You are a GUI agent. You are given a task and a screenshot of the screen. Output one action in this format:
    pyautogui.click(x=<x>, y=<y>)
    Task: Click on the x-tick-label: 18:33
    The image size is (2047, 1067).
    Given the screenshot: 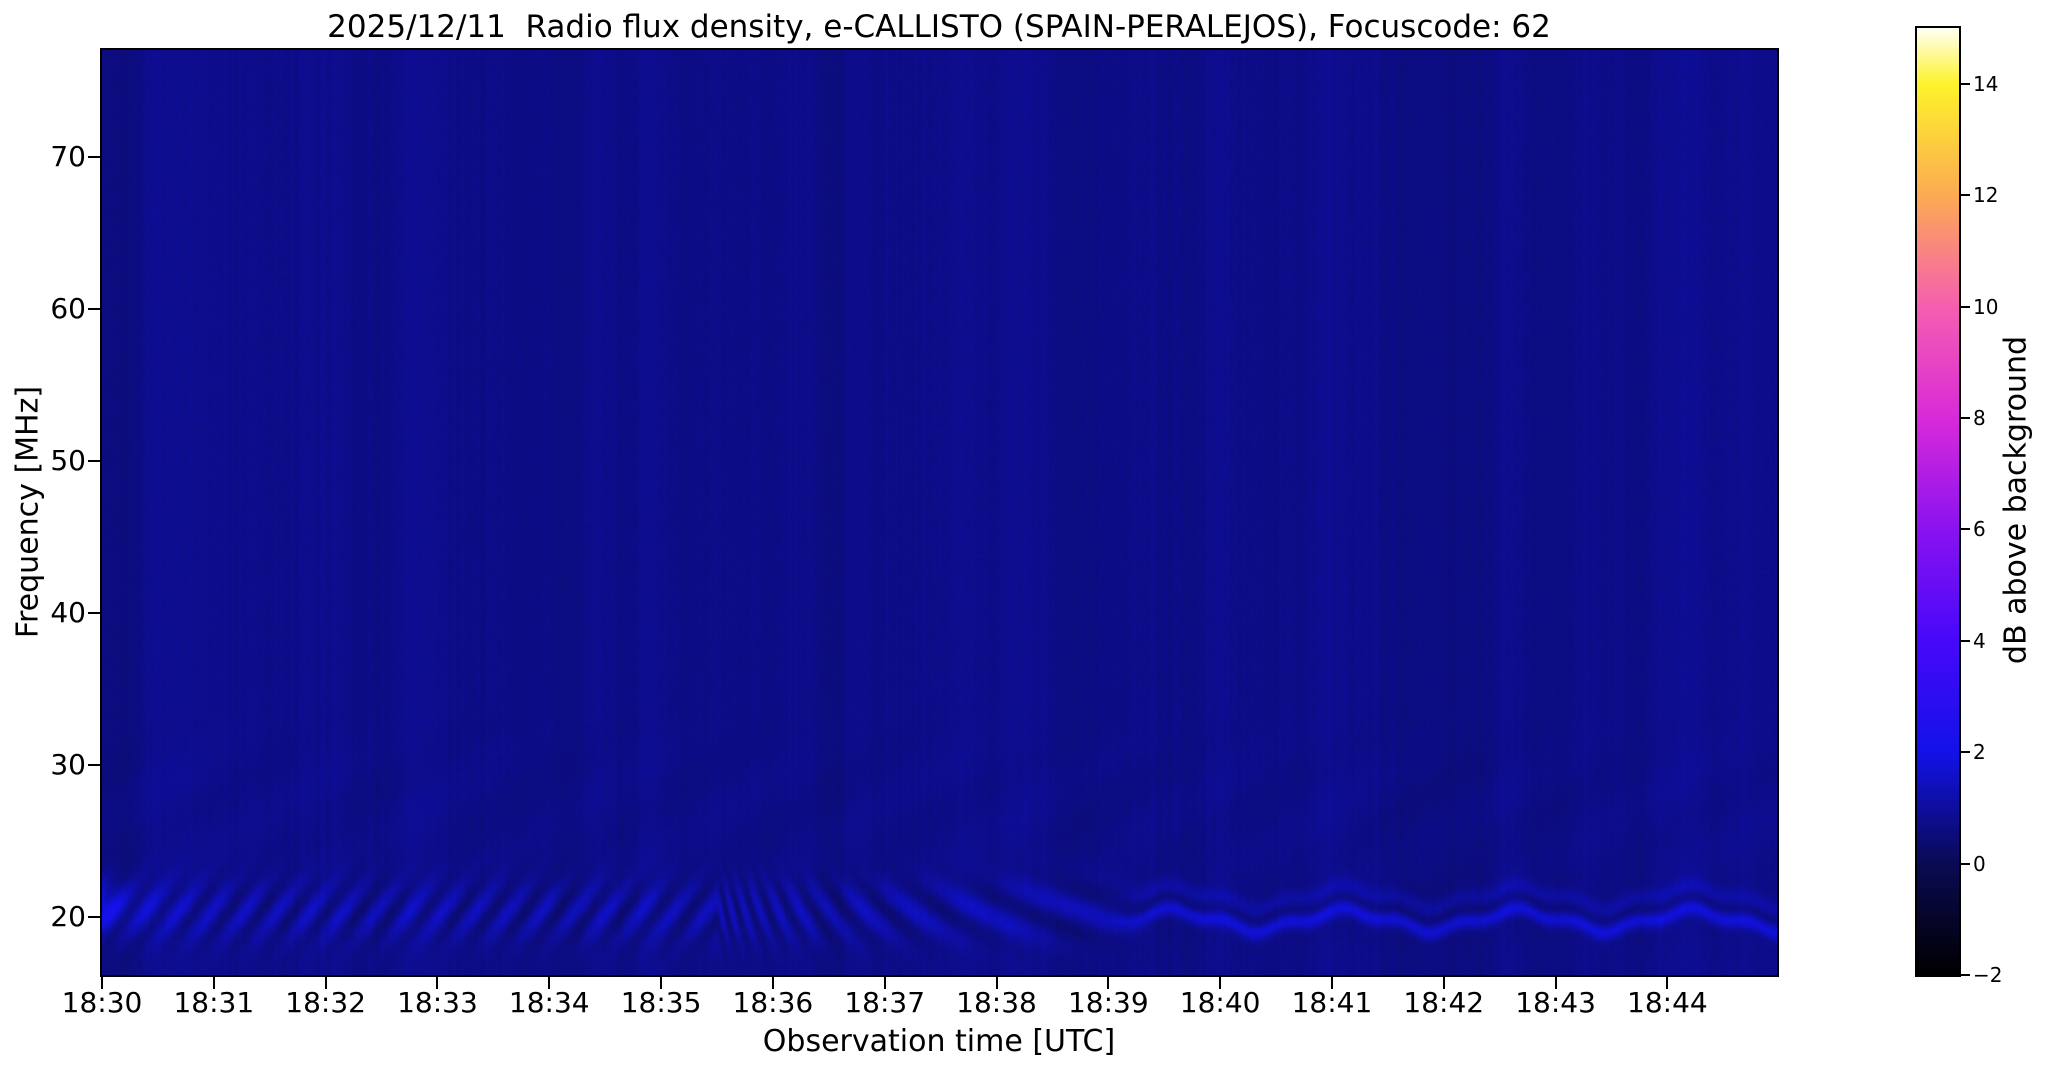 What is the action you would take?
    pyautogui.click(x=437, y=1002)
    